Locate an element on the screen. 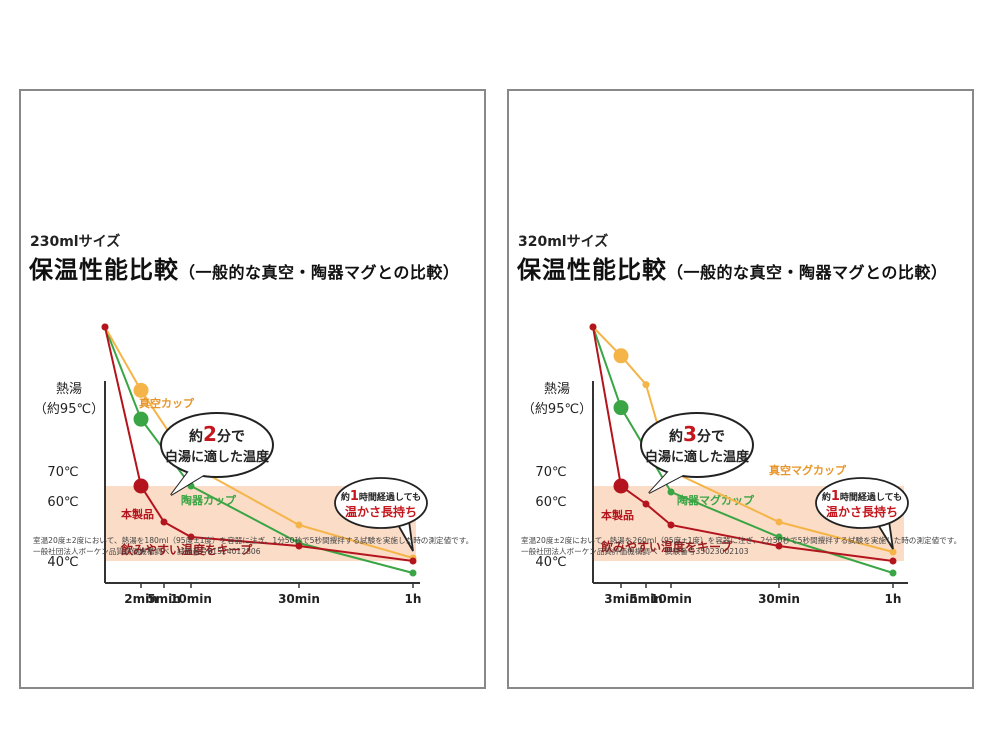 The image size is (1000, 750). series-label: 陶器マグカップ is located at coordinates (716, 500).